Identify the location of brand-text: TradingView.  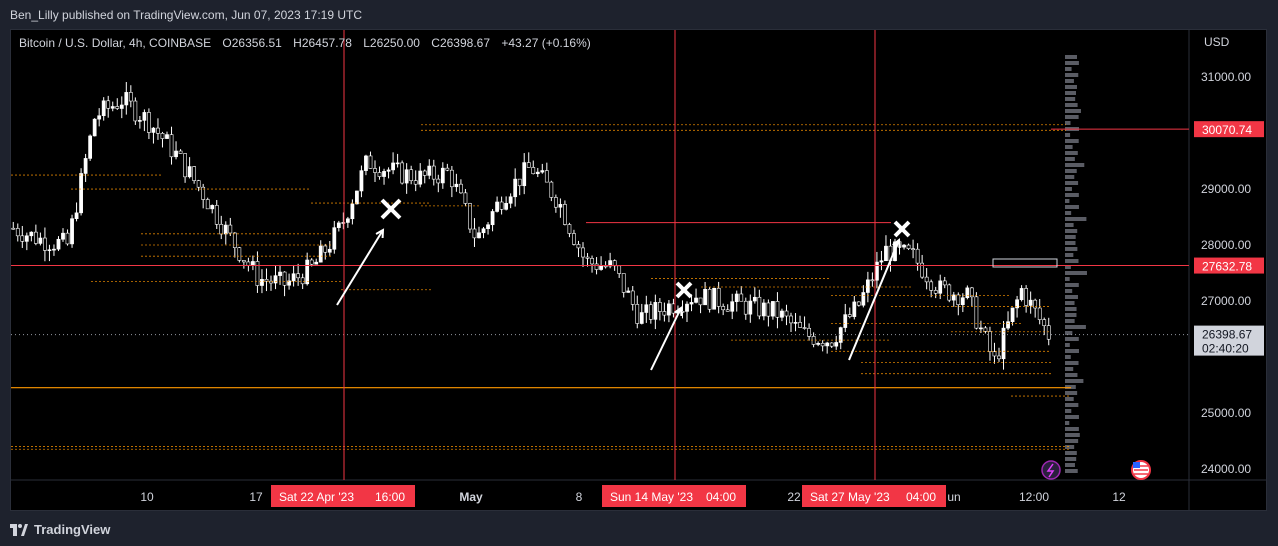
(72, 529).